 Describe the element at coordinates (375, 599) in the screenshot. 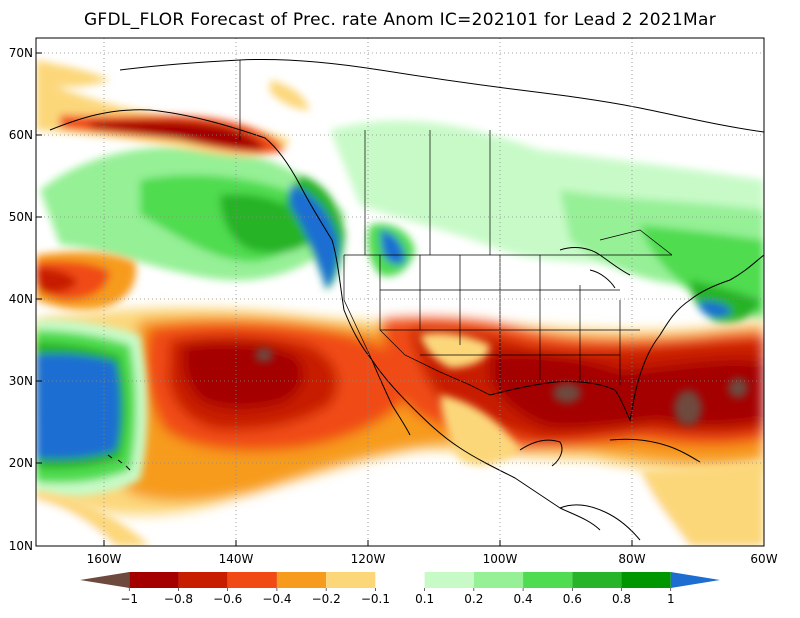

I see `colorbar-label: −0.1` at that location.